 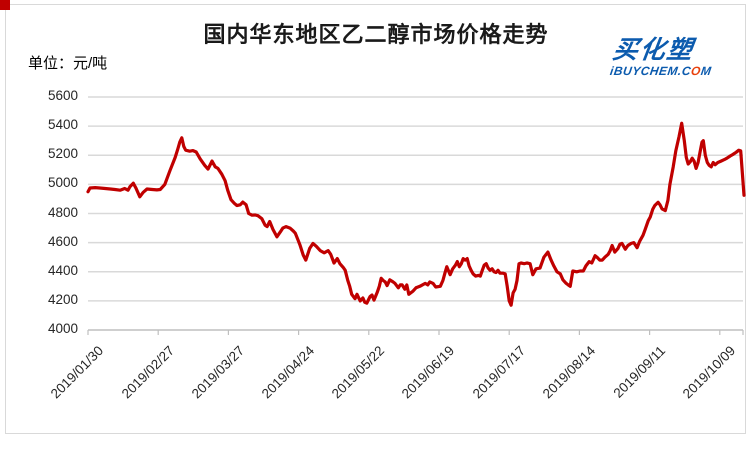 I want to click on y-axis-tick-label: 4200, so click(x=62, y=299).